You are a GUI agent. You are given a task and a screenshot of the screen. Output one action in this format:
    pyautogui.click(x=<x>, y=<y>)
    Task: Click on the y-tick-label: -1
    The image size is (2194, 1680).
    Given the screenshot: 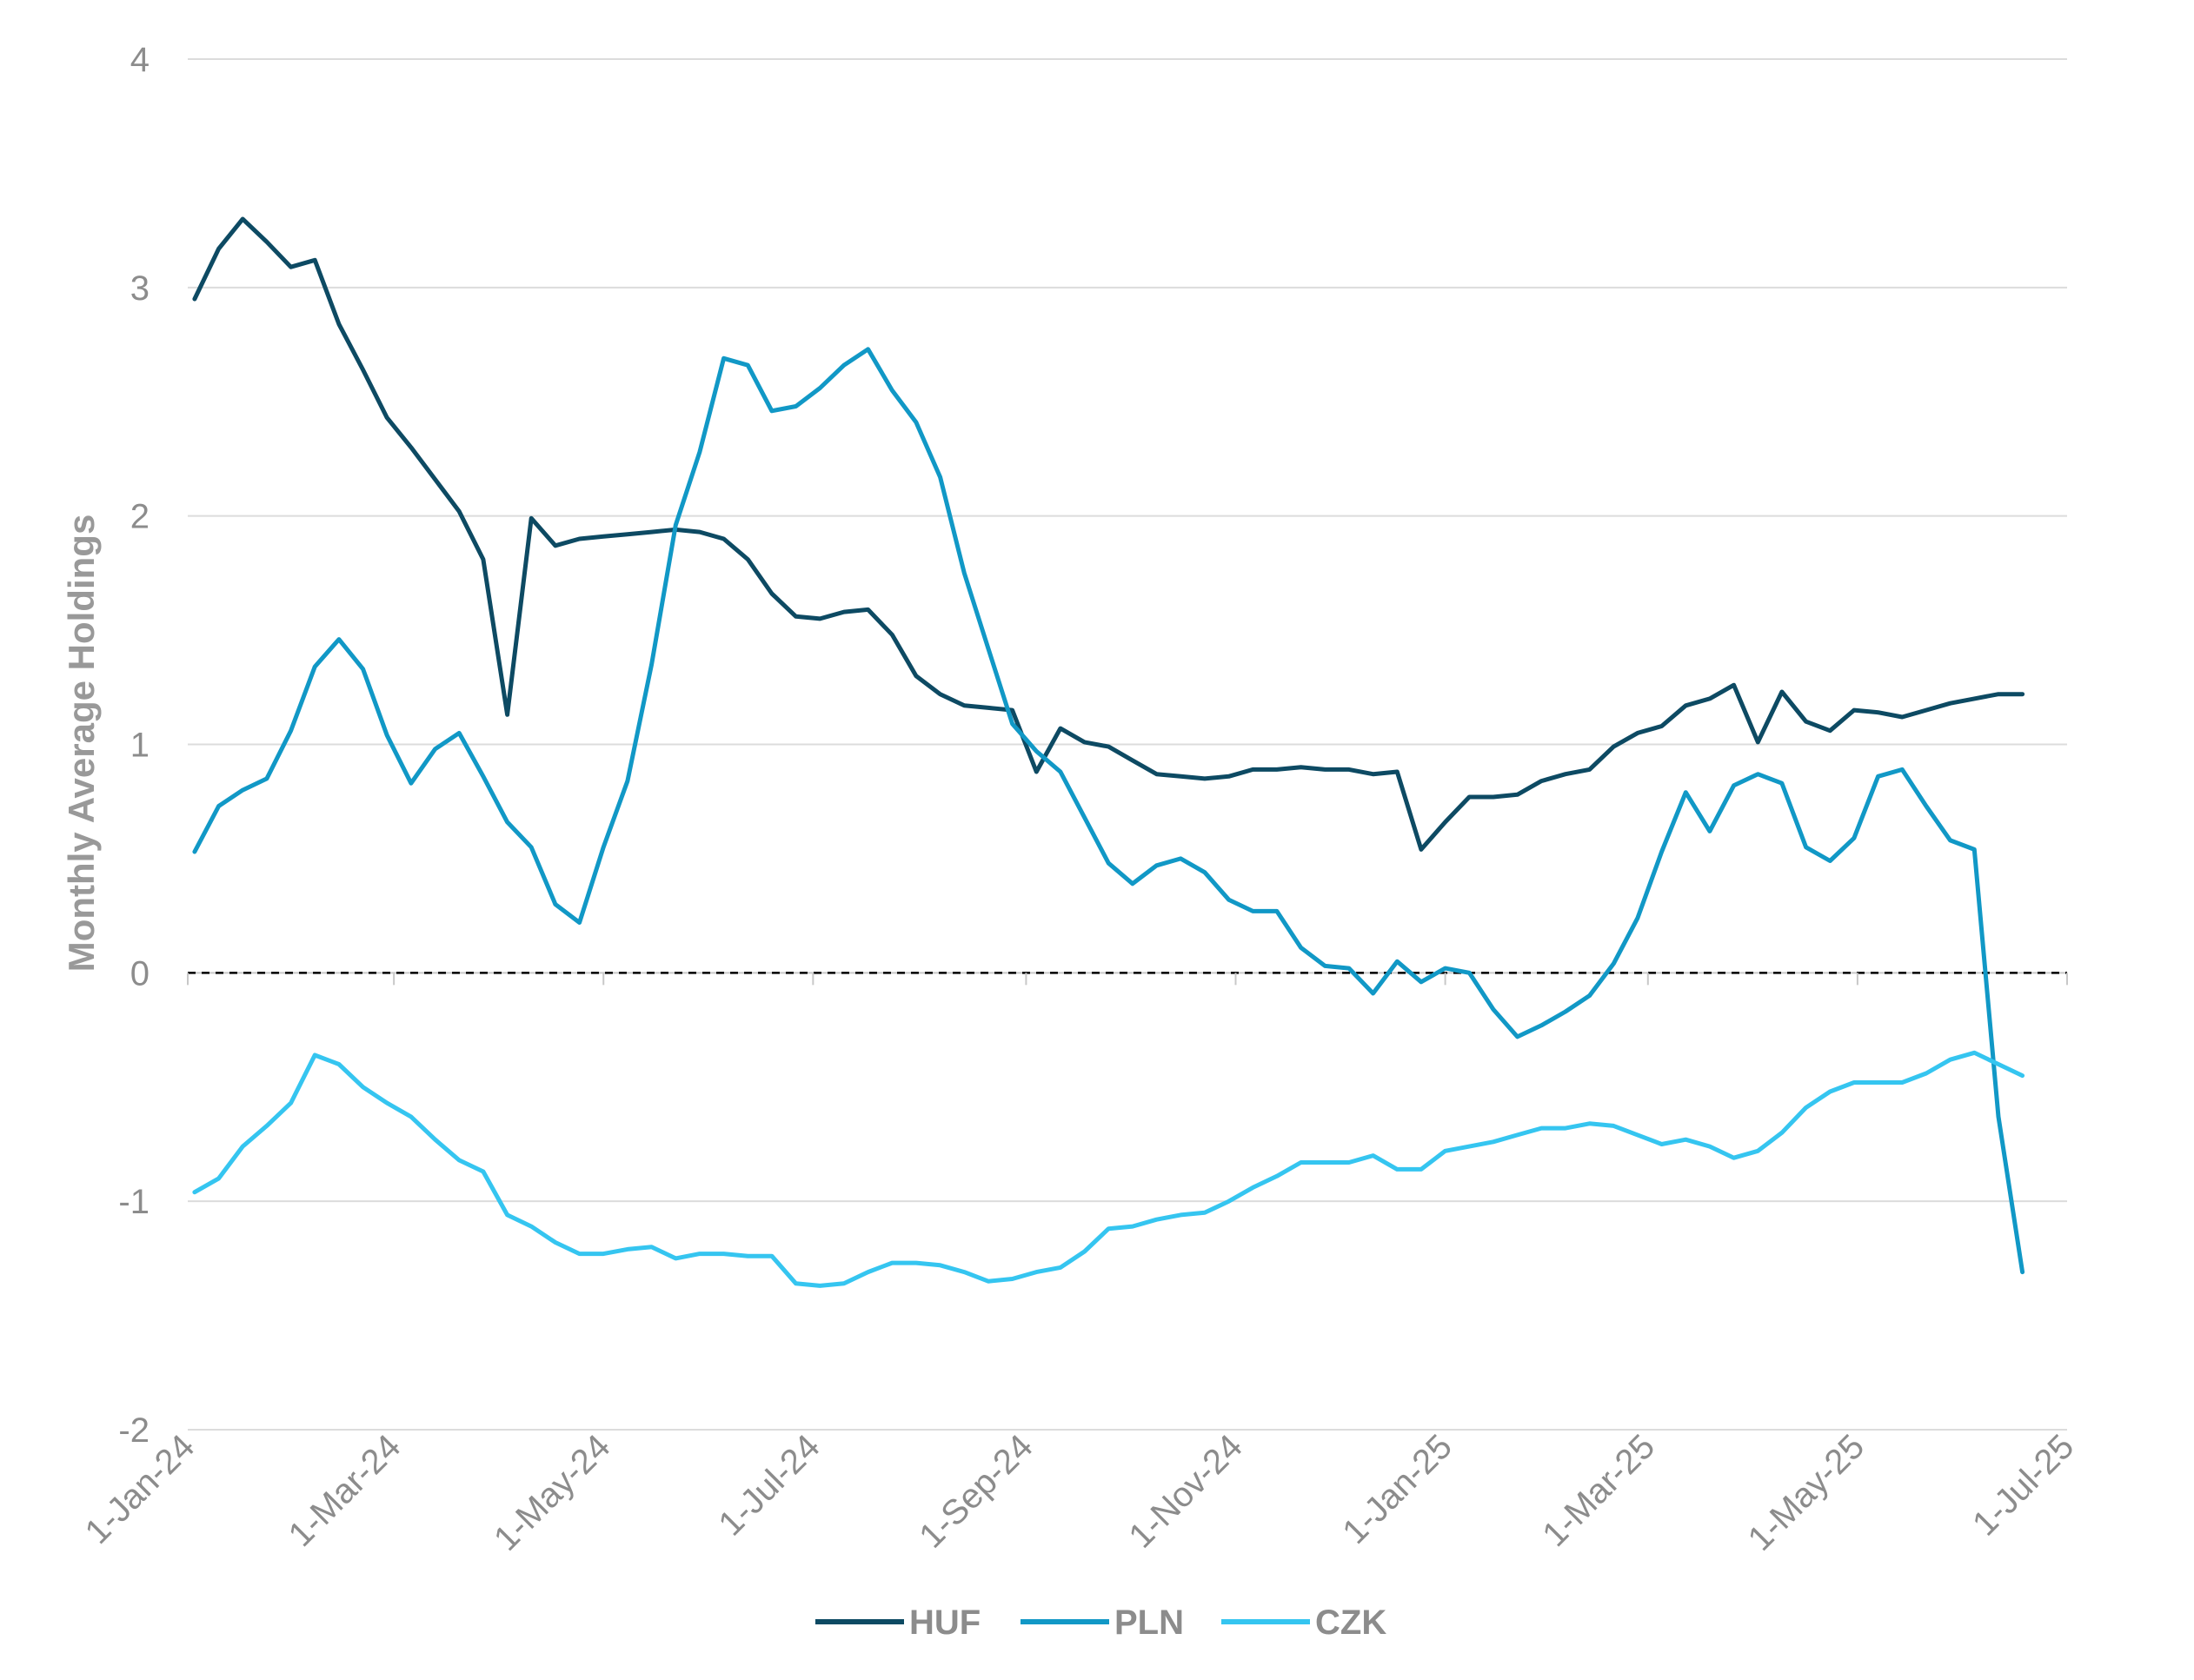 What is the action you would take?
    pyautogui.click(x=134, y=1202)
    